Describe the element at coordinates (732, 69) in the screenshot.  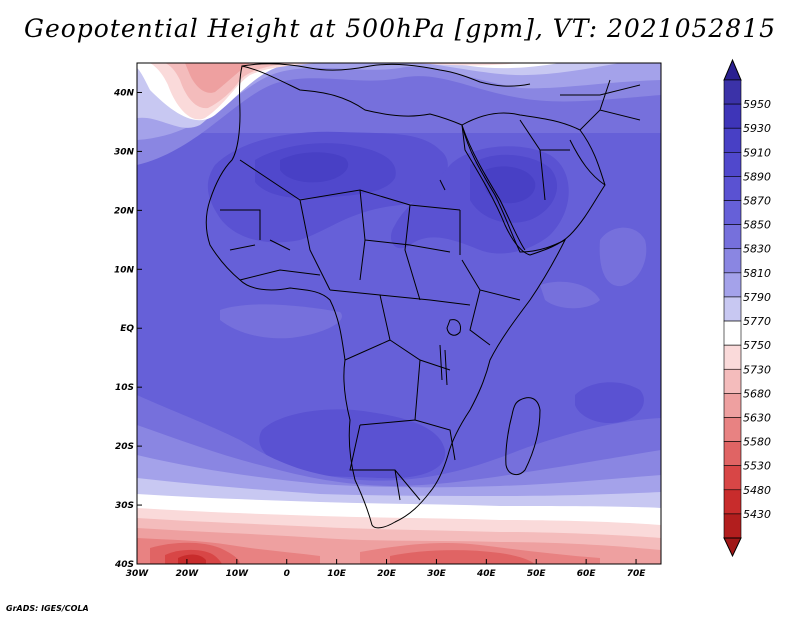
I see `colorbar-top-arrow` at that location.